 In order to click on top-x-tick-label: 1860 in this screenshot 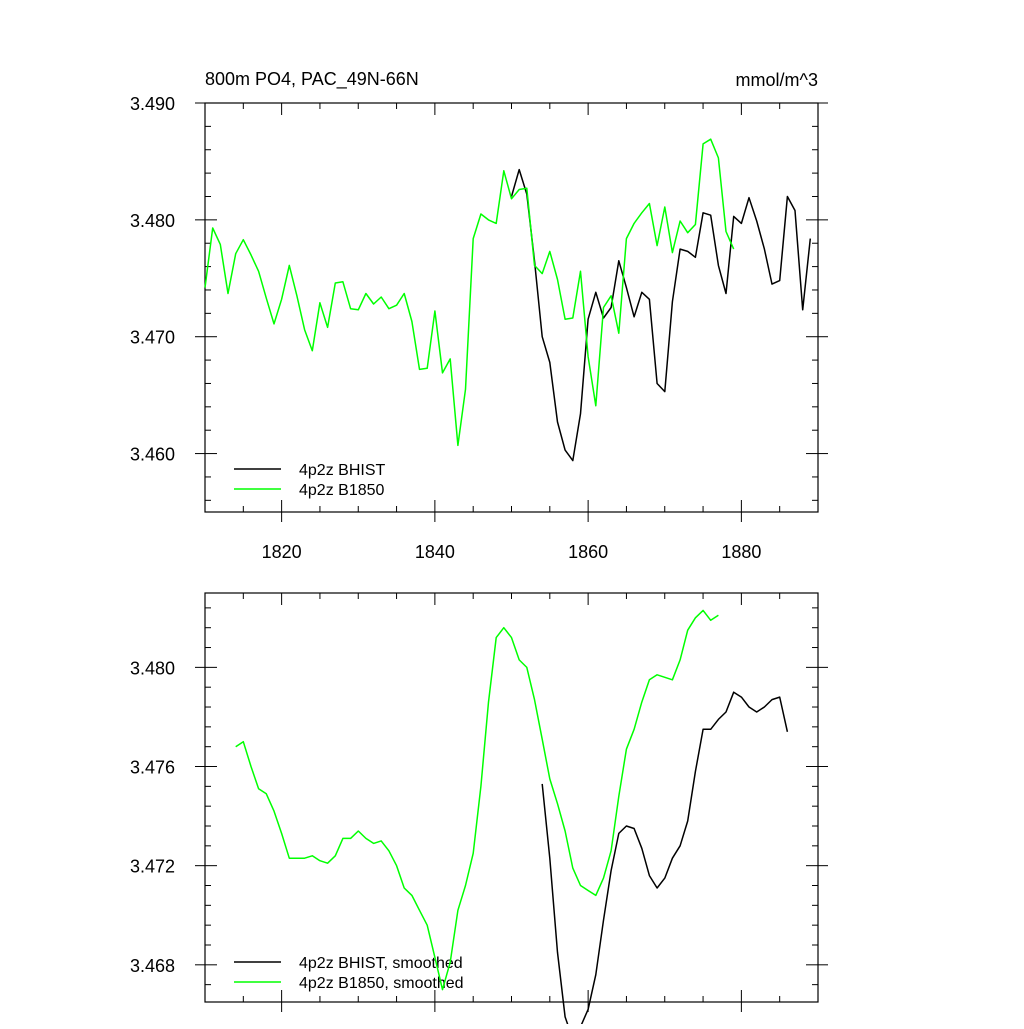, I will do `click(588, 552)`.